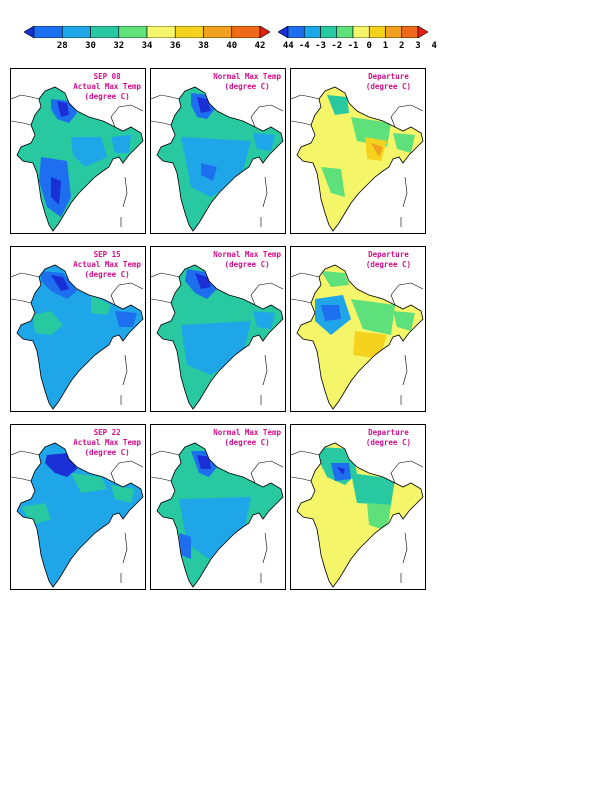  What do you see at coordinates (353, 46) in the screenshot?
I see `departure-colorbar-tick-label: -1` at bounding box center [353, 46].